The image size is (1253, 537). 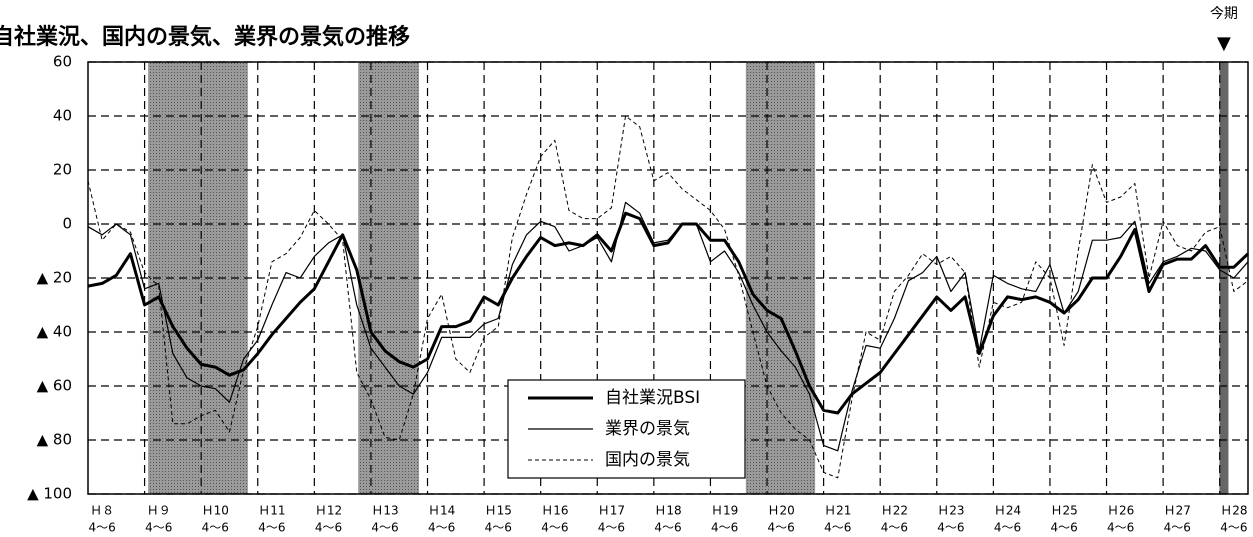 I want to click on x-tick-label: Ｈ27, so click(x=1177, y=511).